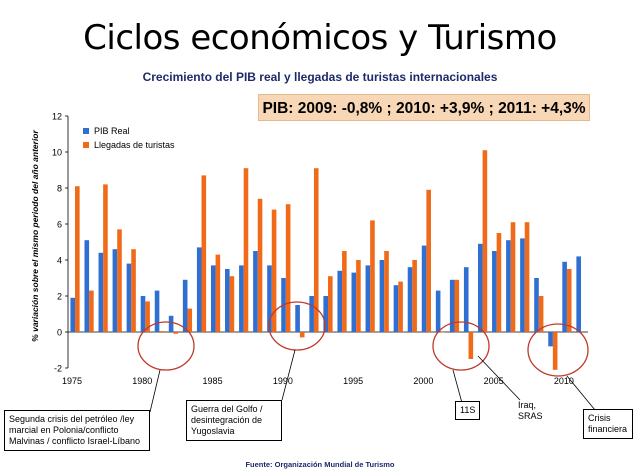  What do you see at coordinates (57, 153) in the screenshot?
I see `y-tick-label: 10` at bounding box center [57, 153].